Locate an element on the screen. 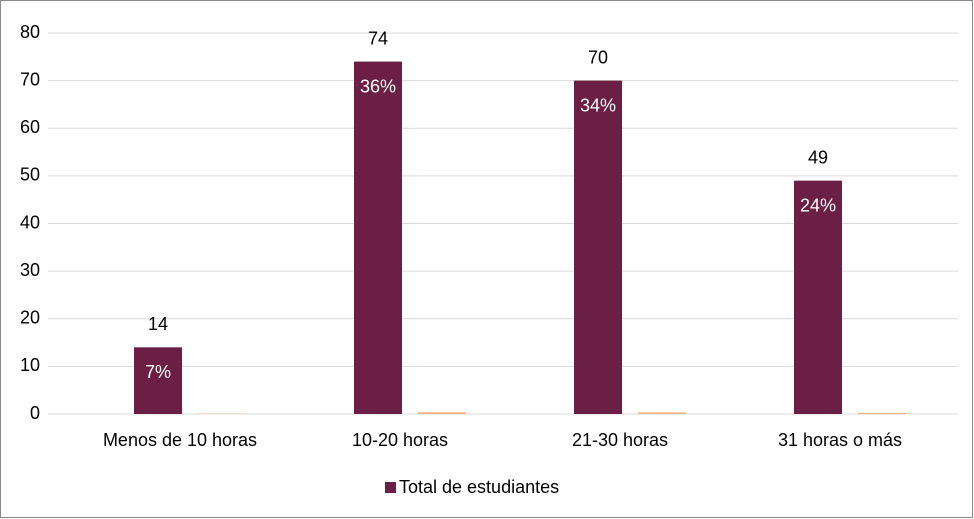 This screenshot has width=974, height=519. data-label: 74 is located at coordinates (378, 38).